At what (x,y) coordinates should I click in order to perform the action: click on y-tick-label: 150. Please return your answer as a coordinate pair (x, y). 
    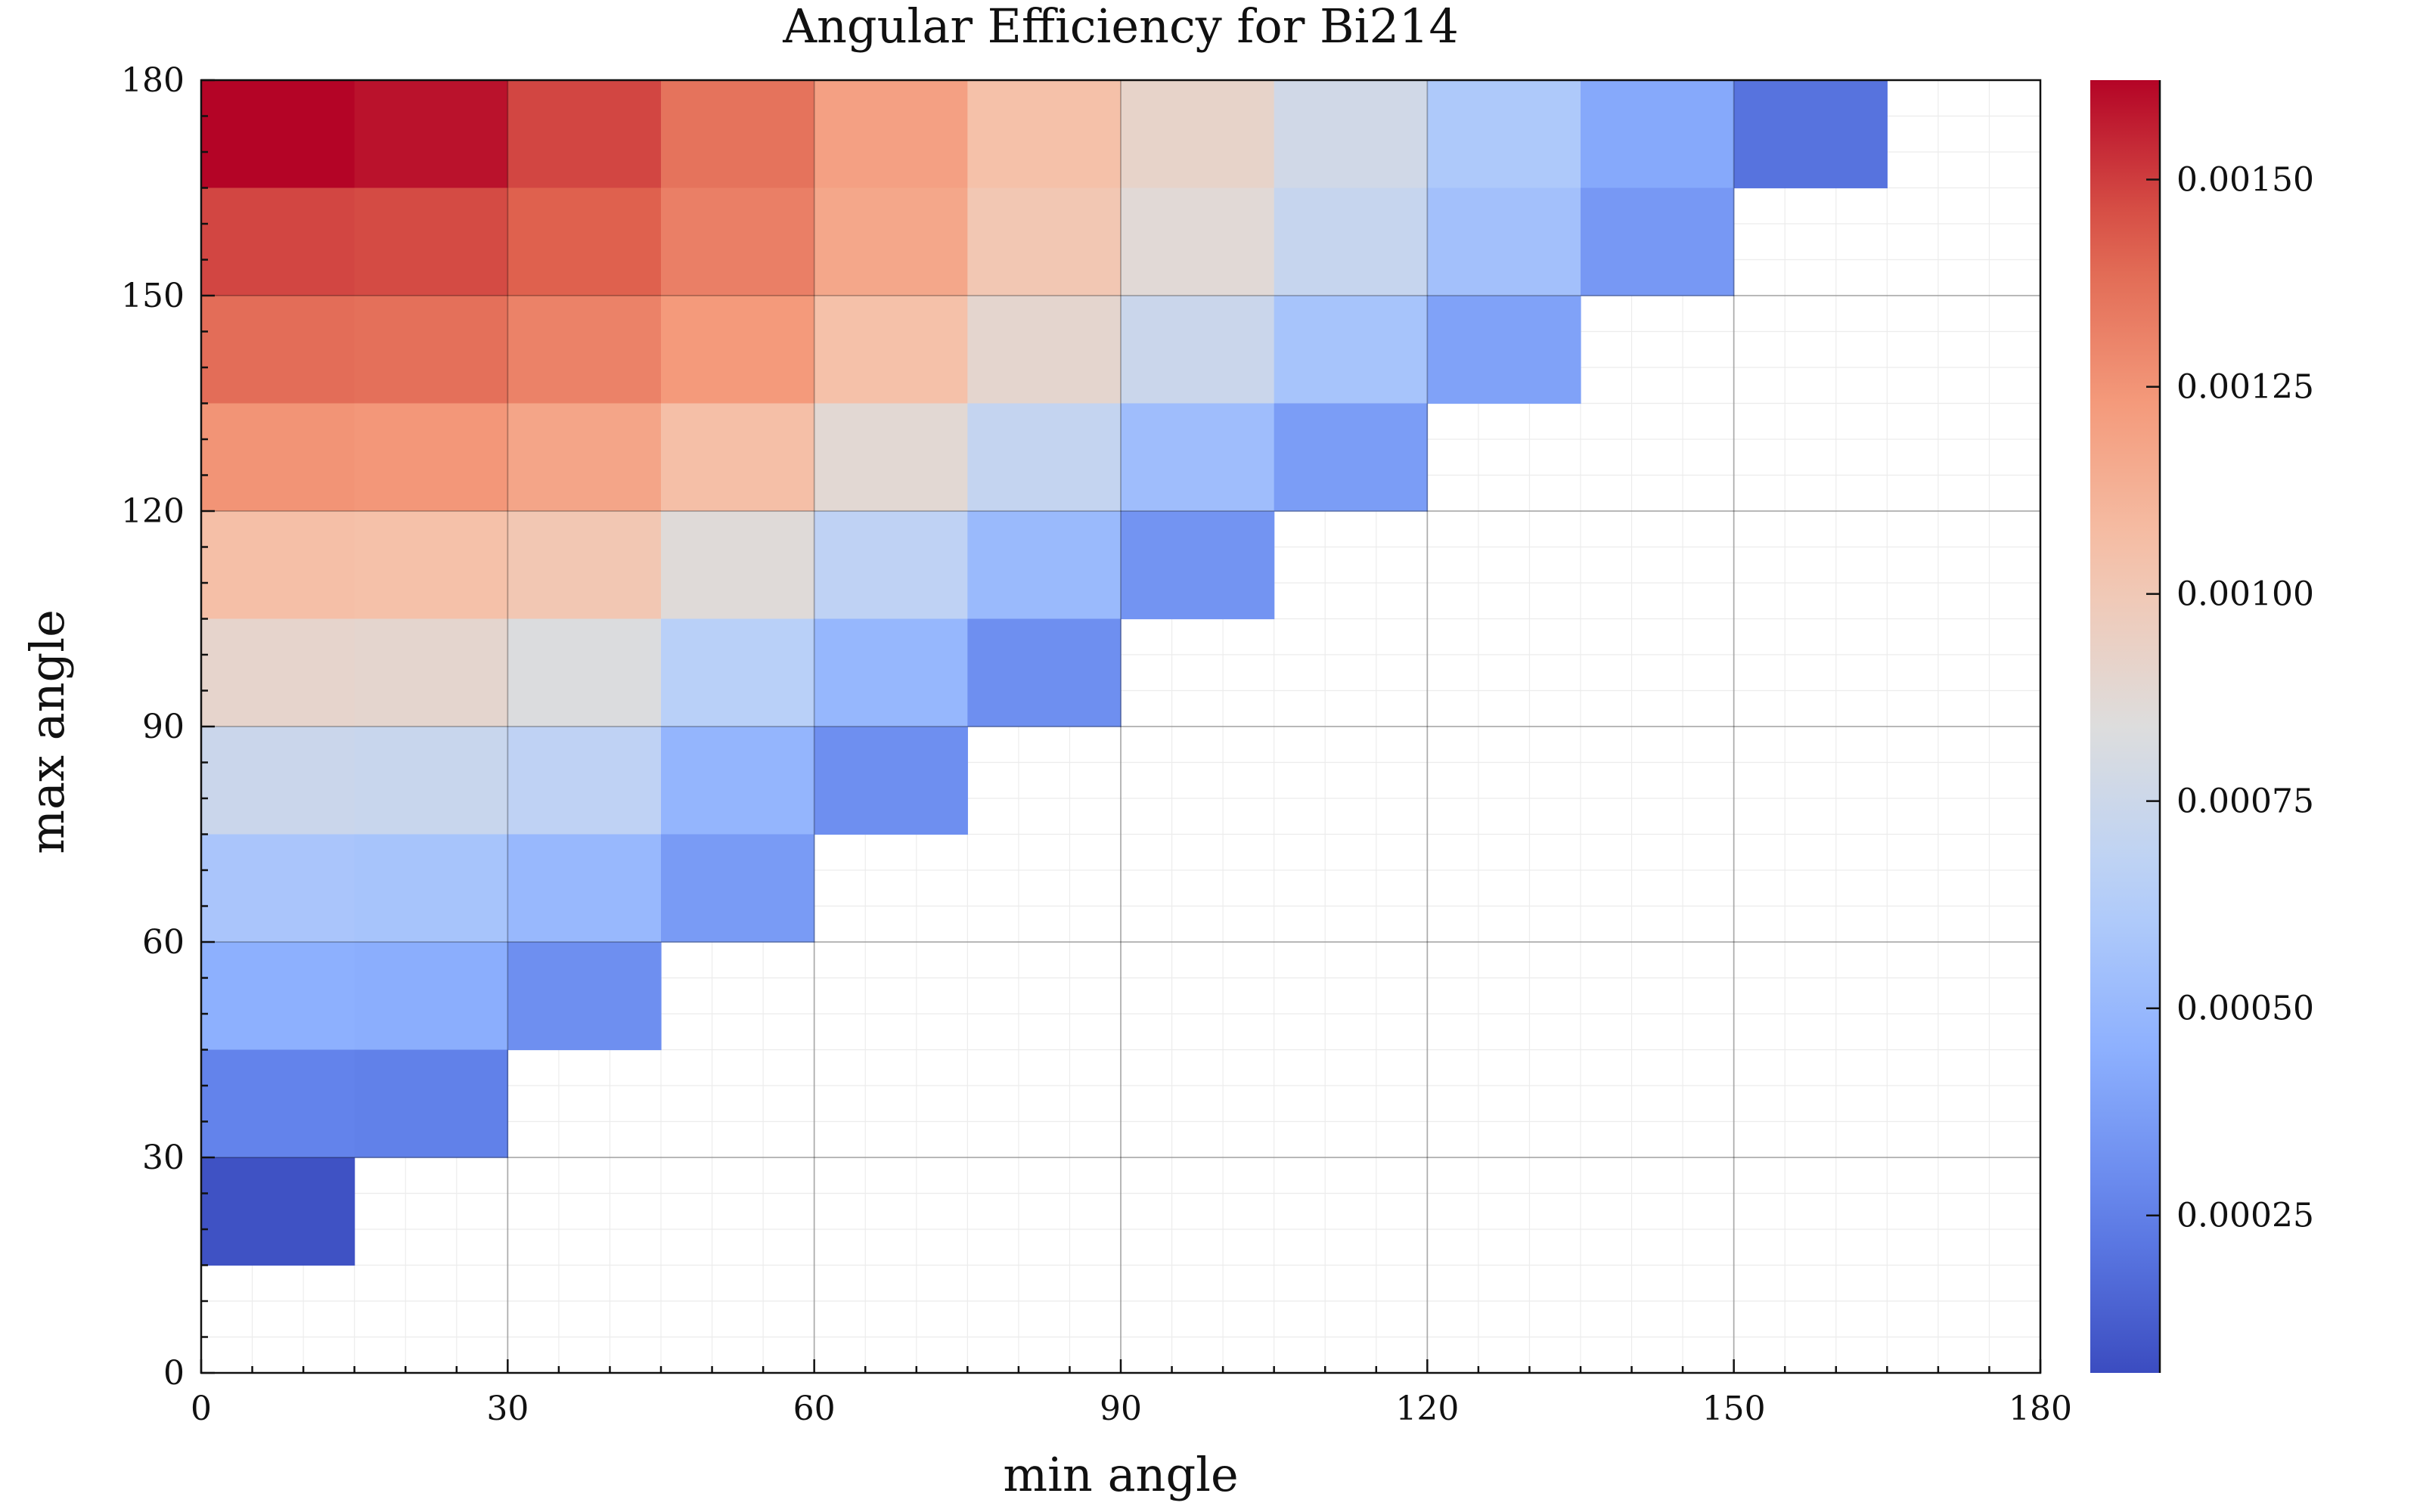
    Looking at the image, I should click on (153, 296).